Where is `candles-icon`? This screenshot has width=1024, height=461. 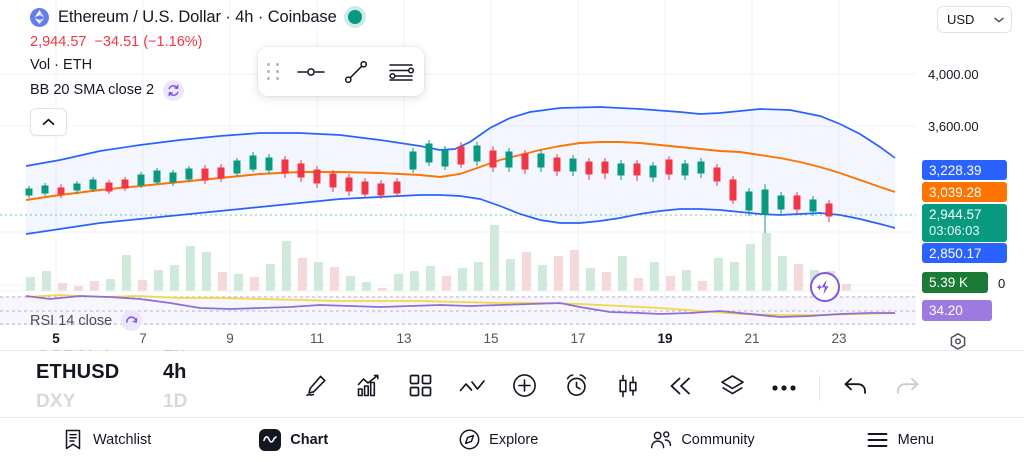 candles-icon is located at coordinates (628, 388).